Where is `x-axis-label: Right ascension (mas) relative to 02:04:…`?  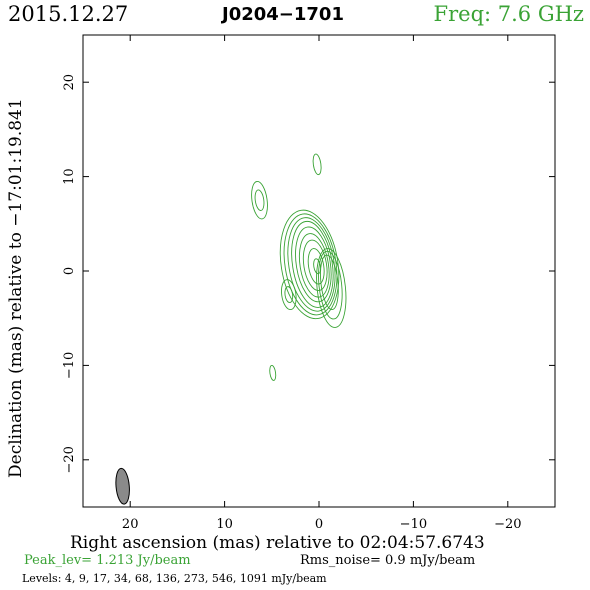
x-axis-label: Right ascension (mas) relative to 02:04:… is located at coordinates (277, 543).